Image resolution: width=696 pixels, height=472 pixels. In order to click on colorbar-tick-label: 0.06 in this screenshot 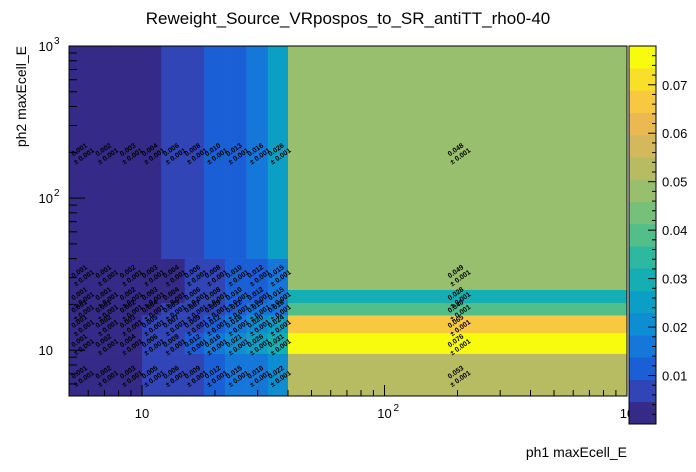, I will do `click(674, 133)`.